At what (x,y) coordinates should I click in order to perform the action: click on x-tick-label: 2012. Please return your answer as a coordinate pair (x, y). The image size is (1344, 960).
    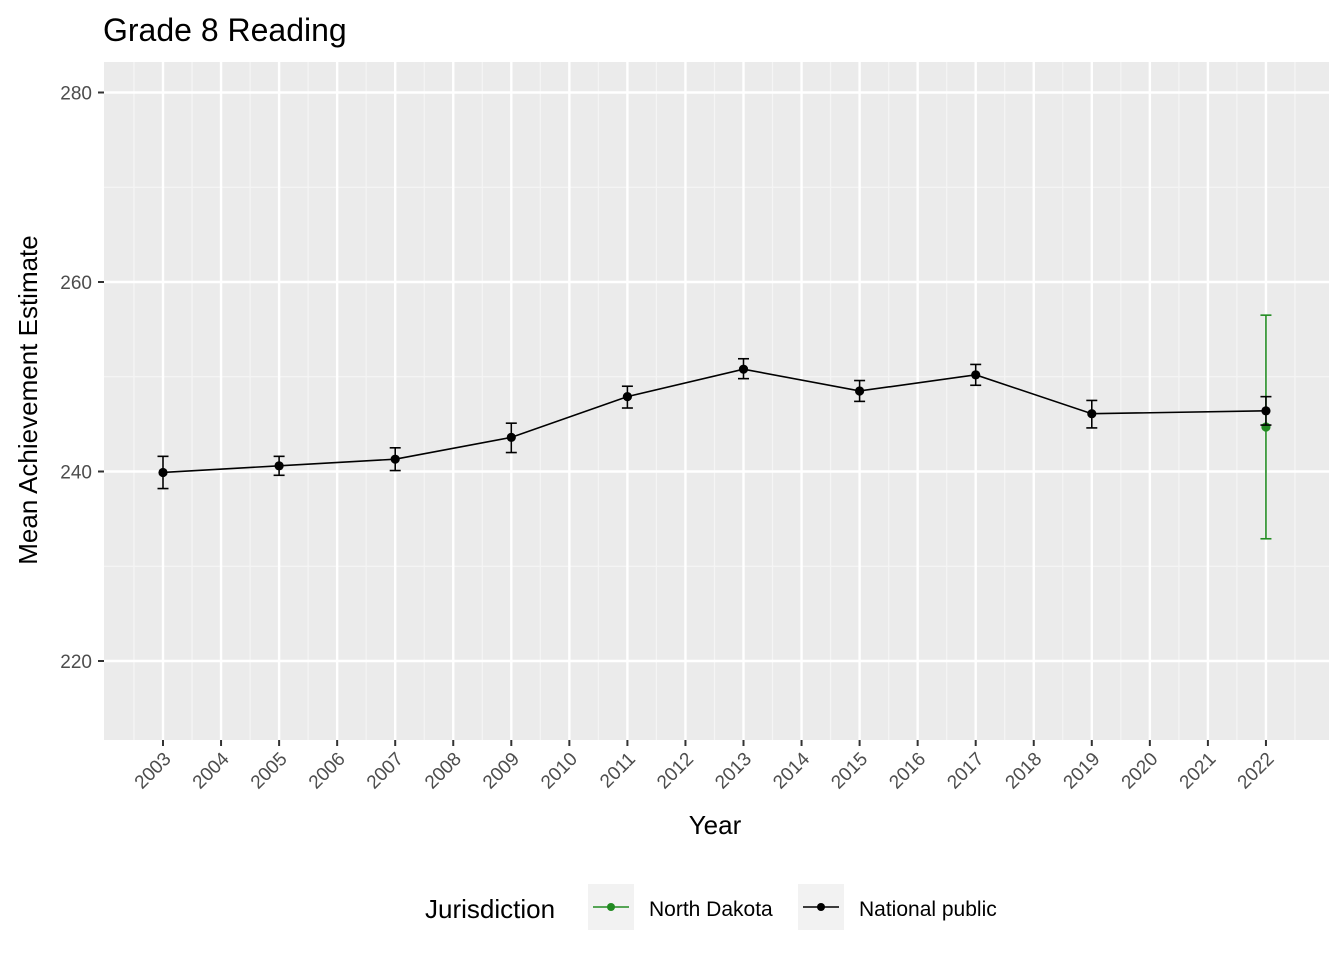
    Looking at the image, I should click on (675, 771).